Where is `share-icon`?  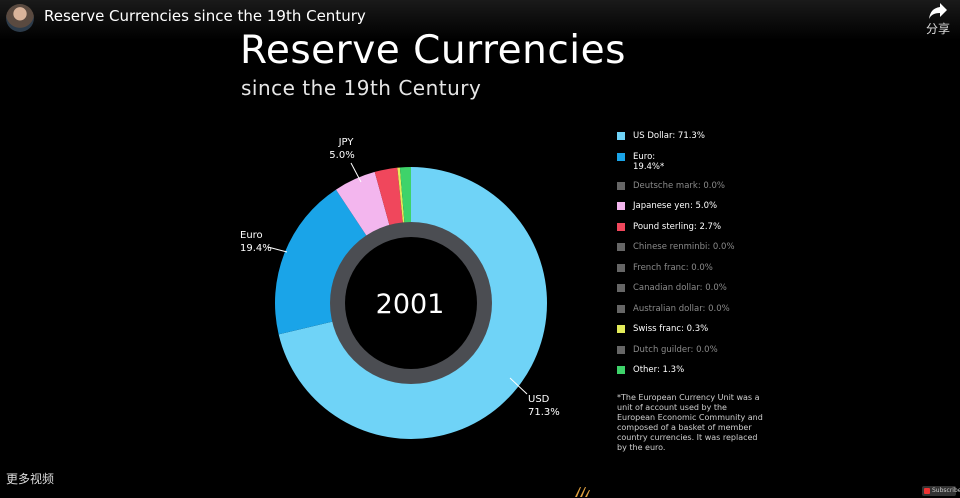
share-icon is located at coordinates (938, 11).